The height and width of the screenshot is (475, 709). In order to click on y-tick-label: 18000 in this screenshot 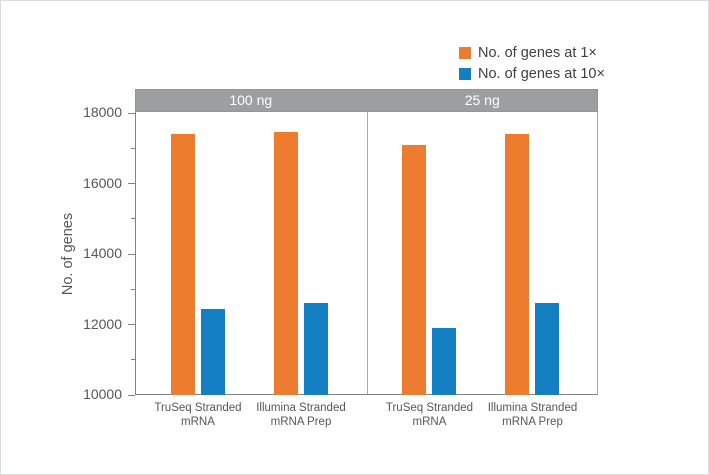, I will do `click(102, 112)`.